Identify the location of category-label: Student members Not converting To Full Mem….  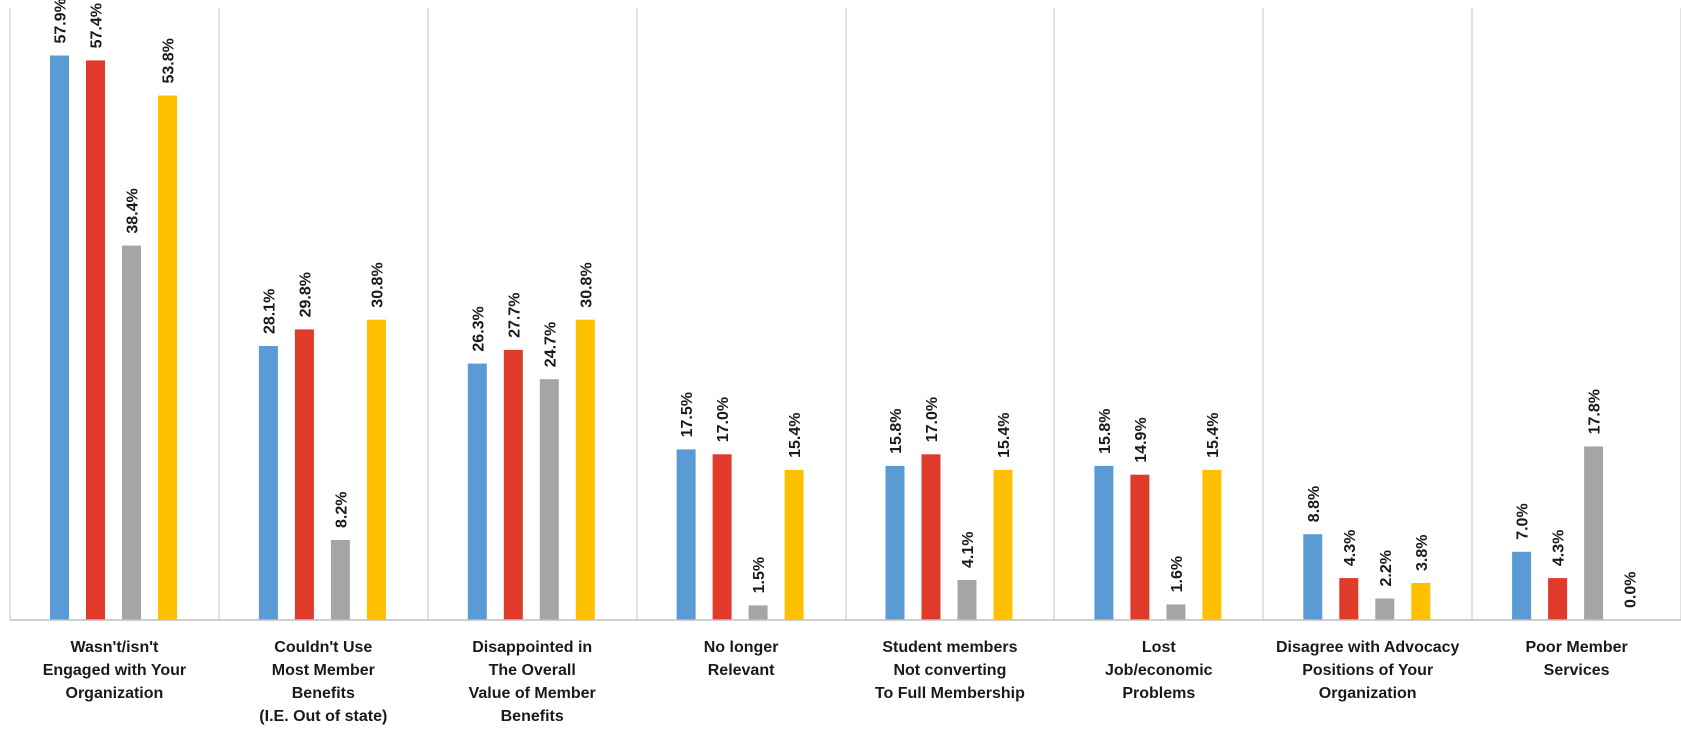
(950, 670).